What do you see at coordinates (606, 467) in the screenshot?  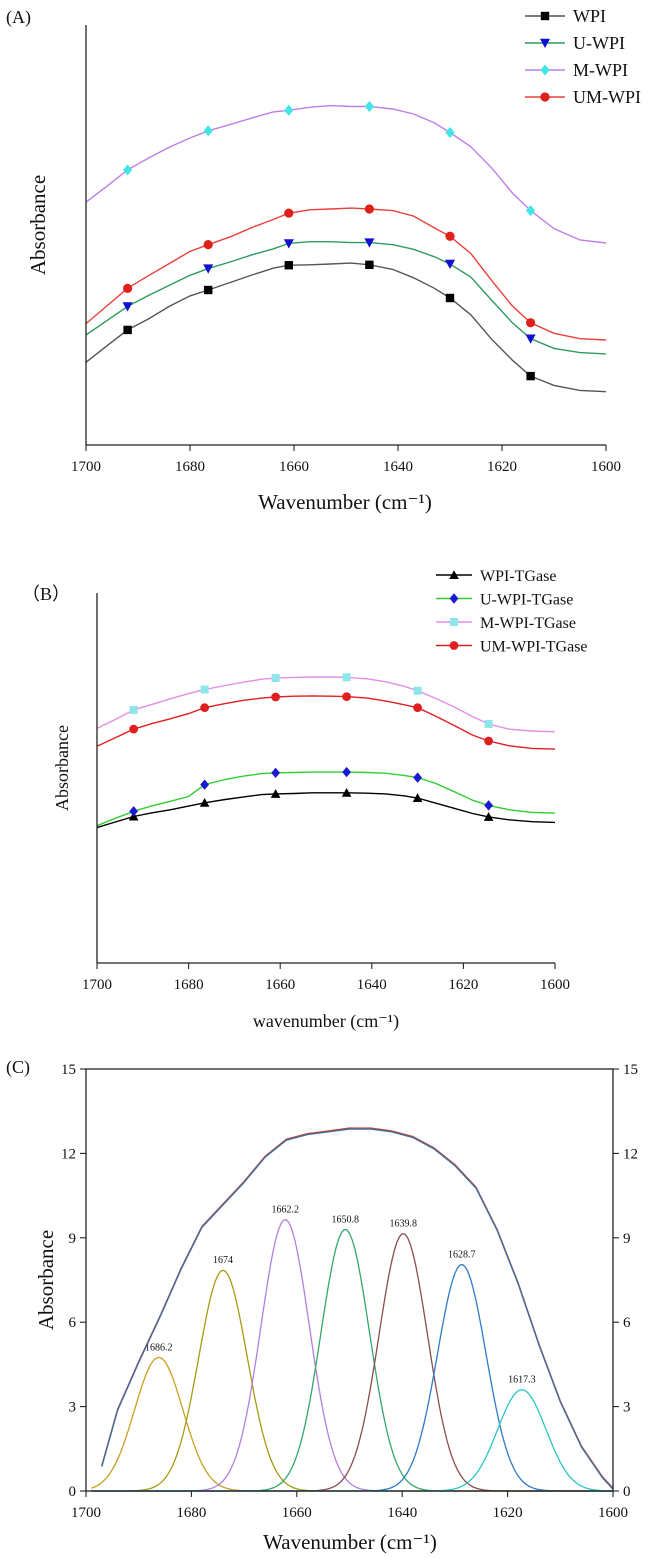 I see `a-x-tick-label-1600: 1600` at bounding box center [606, 467].